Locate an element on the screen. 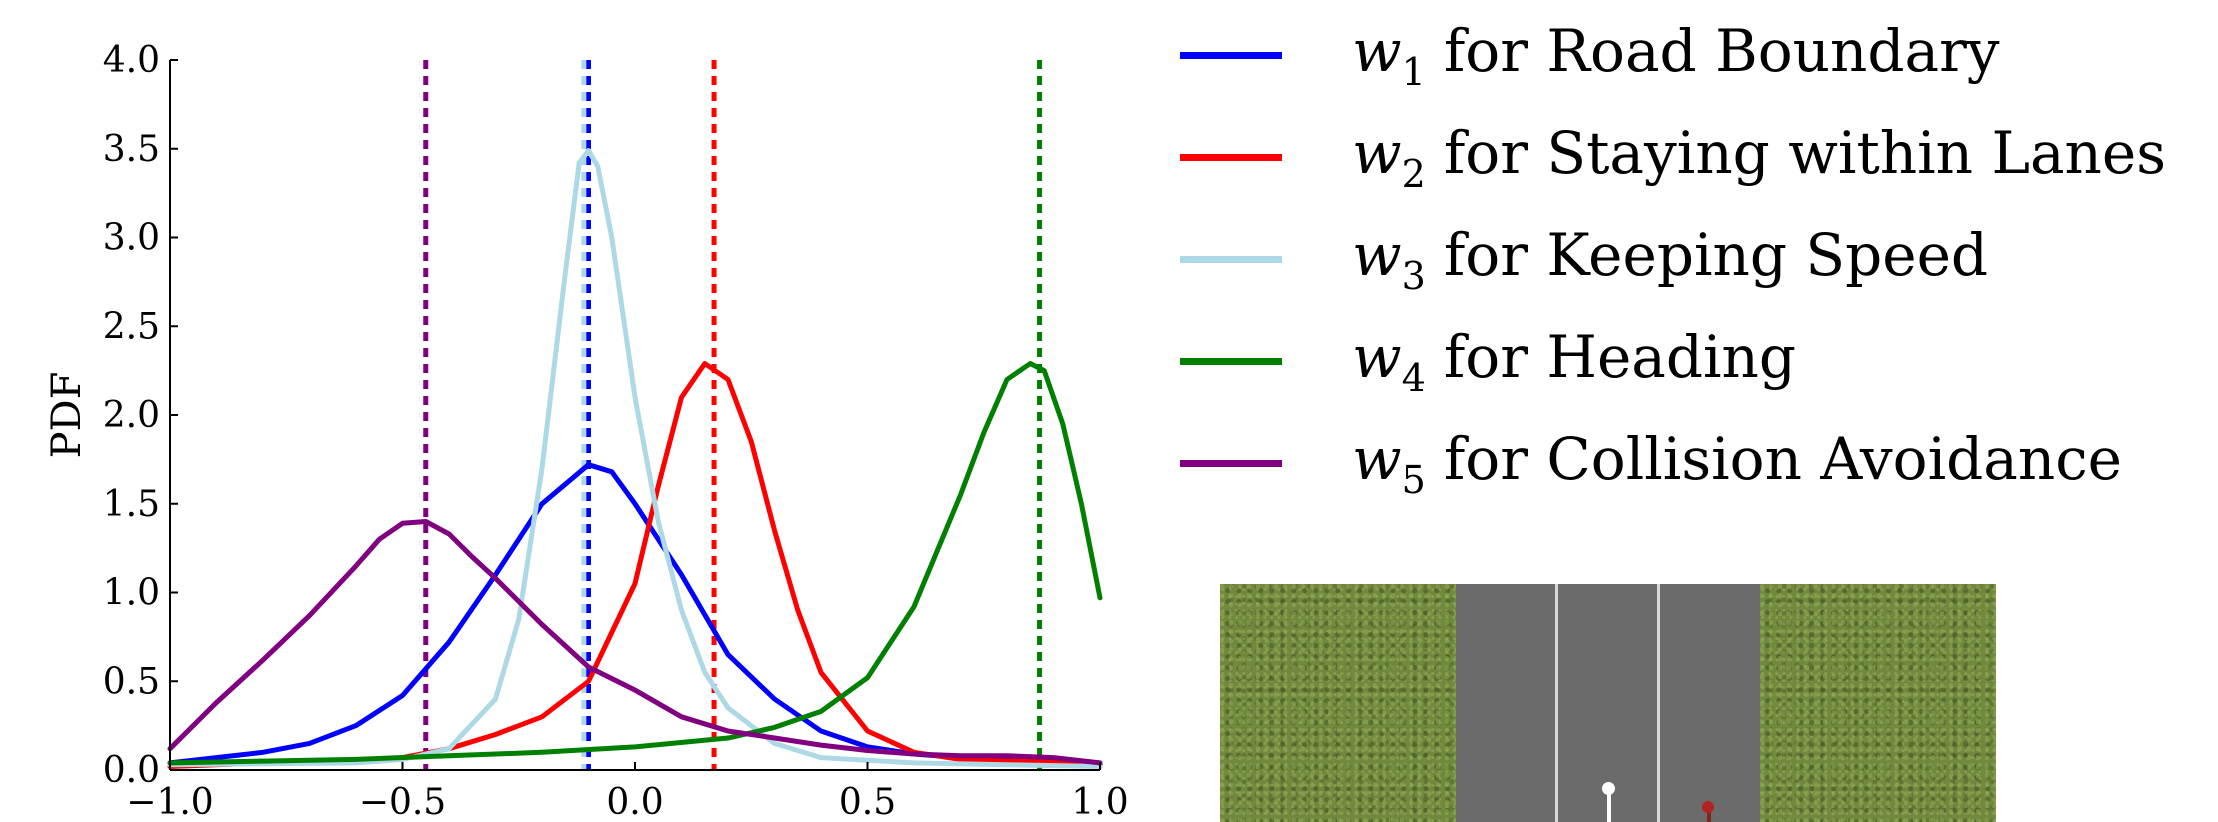 The width and height of the screenshot is (2218, 822). y-tick-label: 1.5 is located at coordinates (131, 504).